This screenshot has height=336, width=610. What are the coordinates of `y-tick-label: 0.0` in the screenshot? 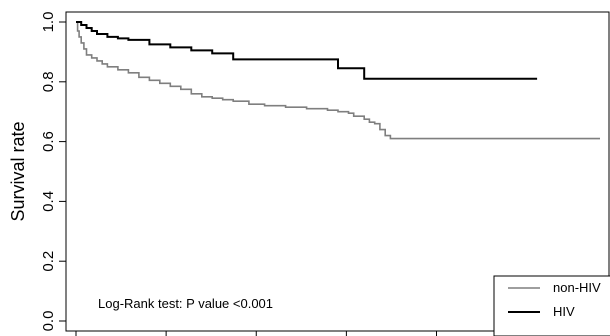 It's located at (48, 321).